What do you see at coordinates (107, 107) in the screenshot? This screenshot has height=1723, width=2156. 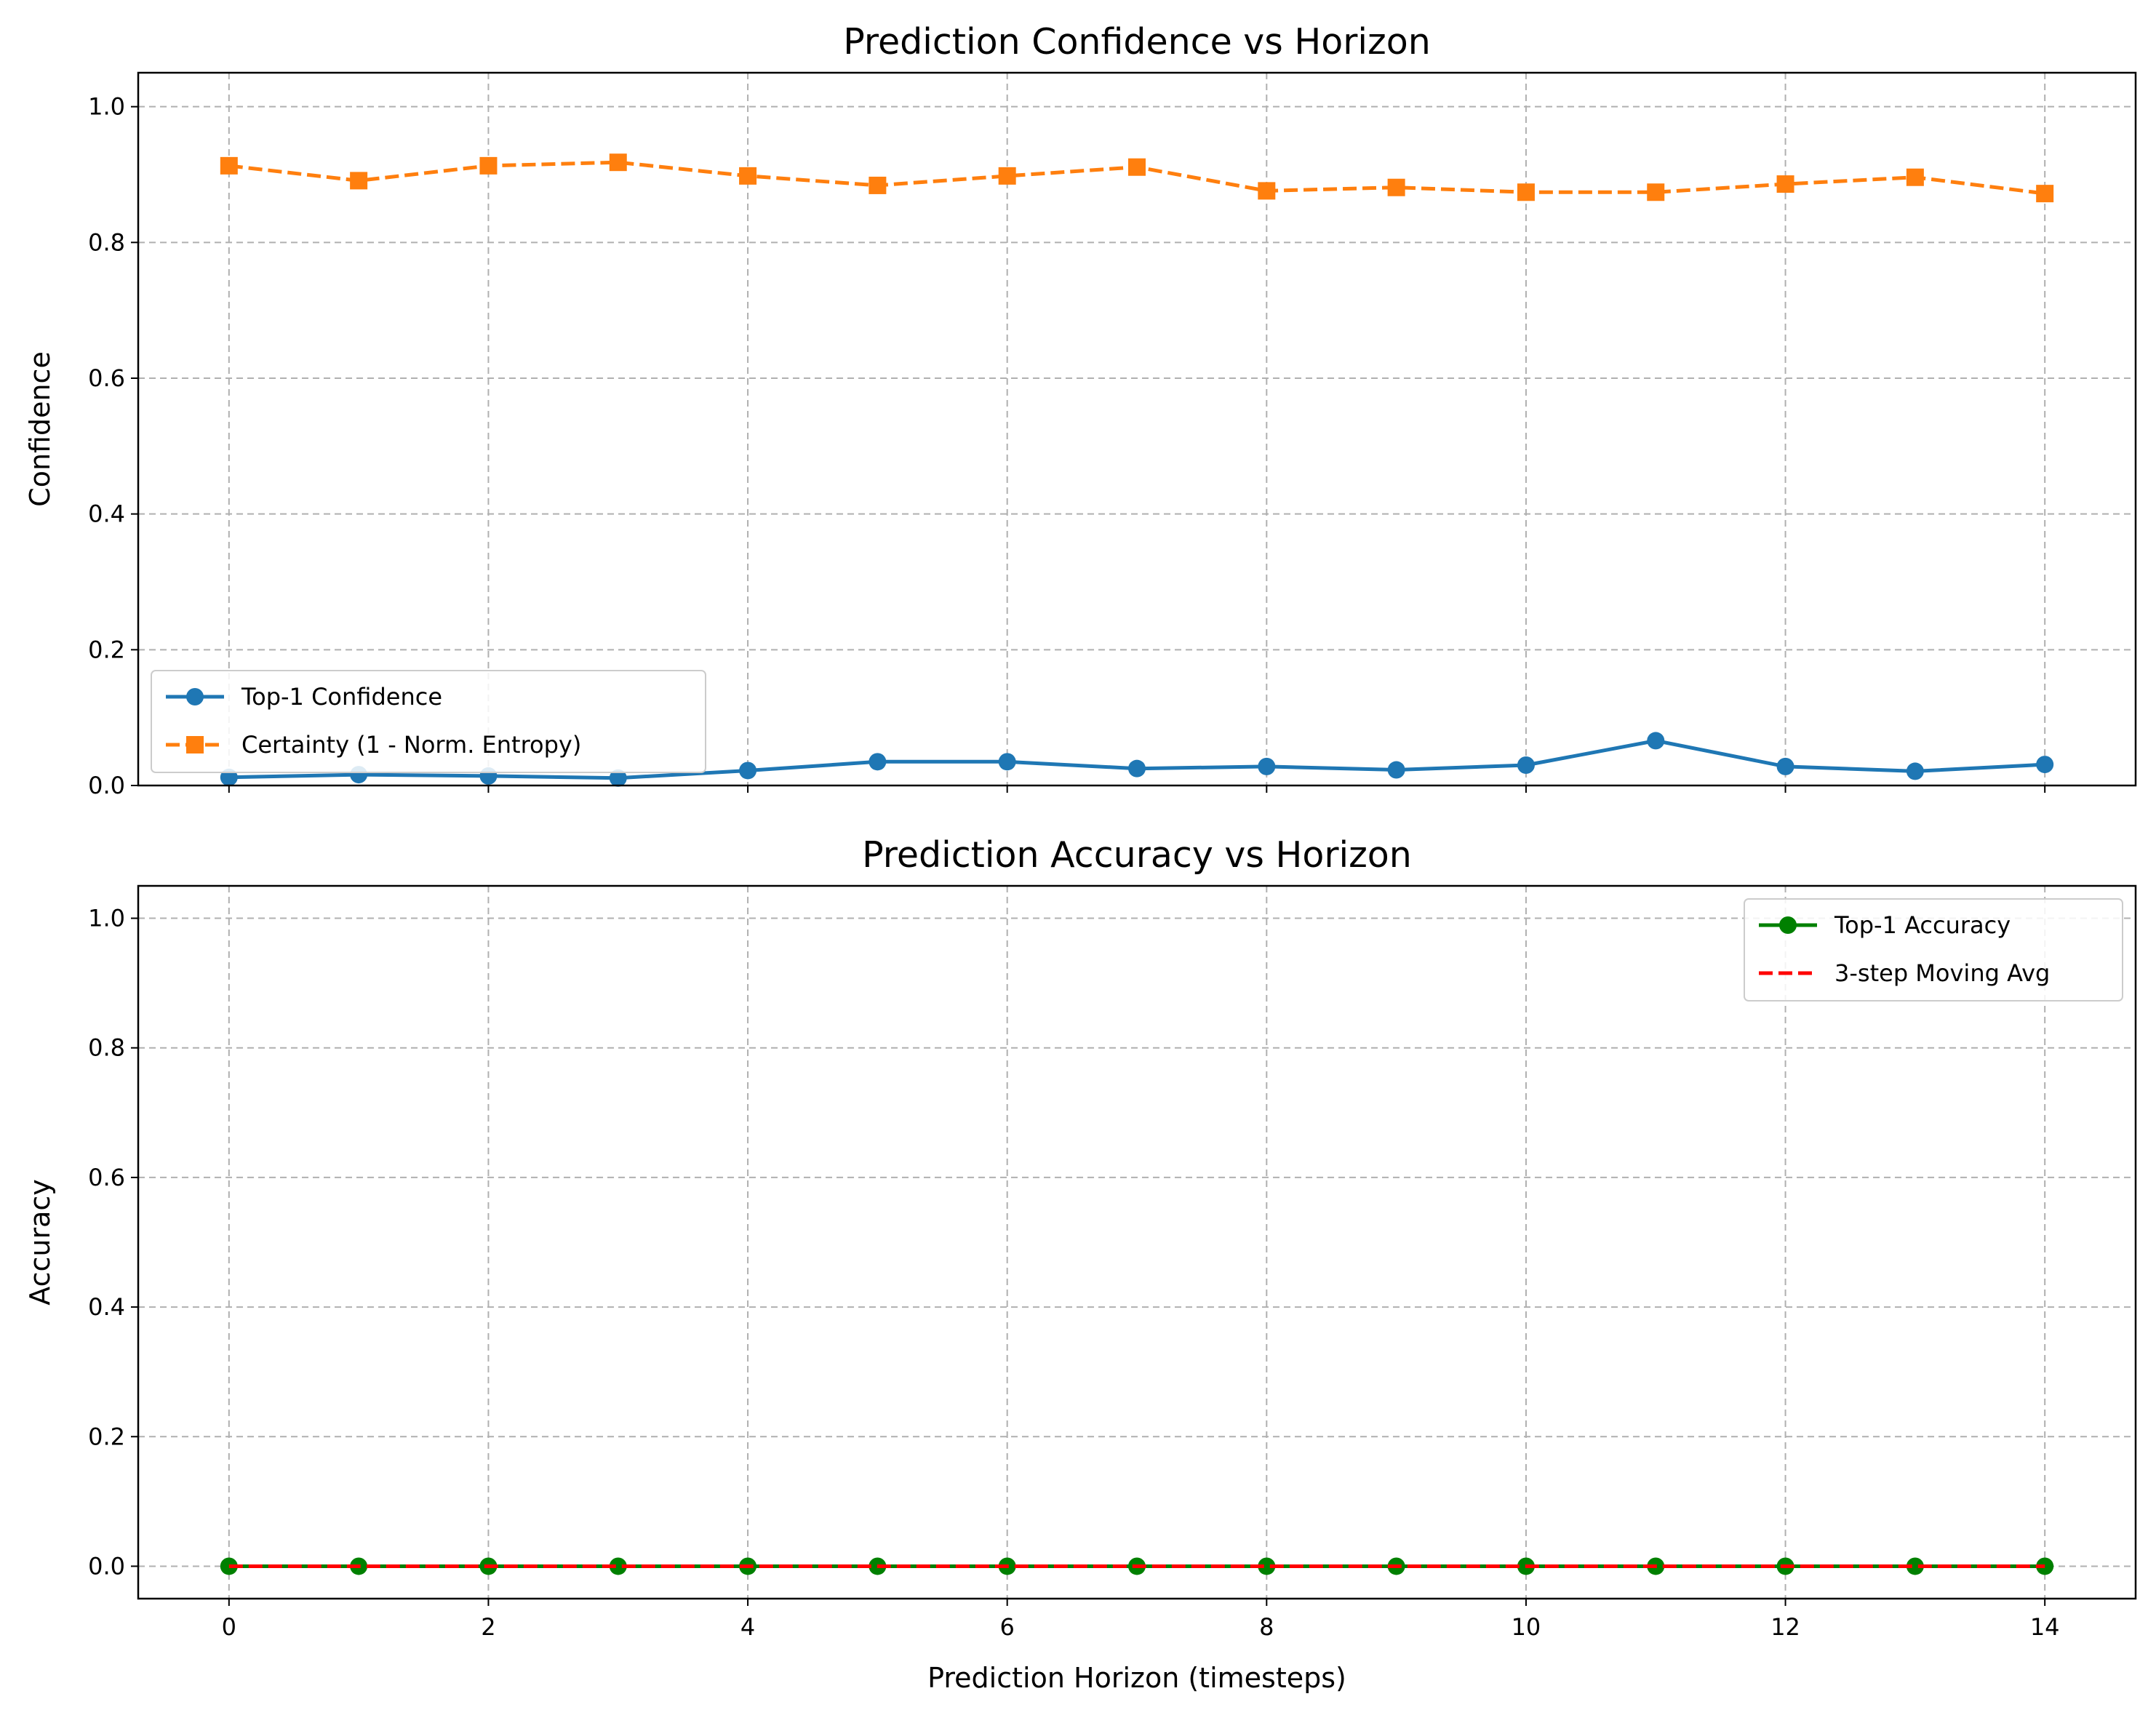 I see `chart1-y-tick-label-5: 1.0` at bounding box center [107, 107].